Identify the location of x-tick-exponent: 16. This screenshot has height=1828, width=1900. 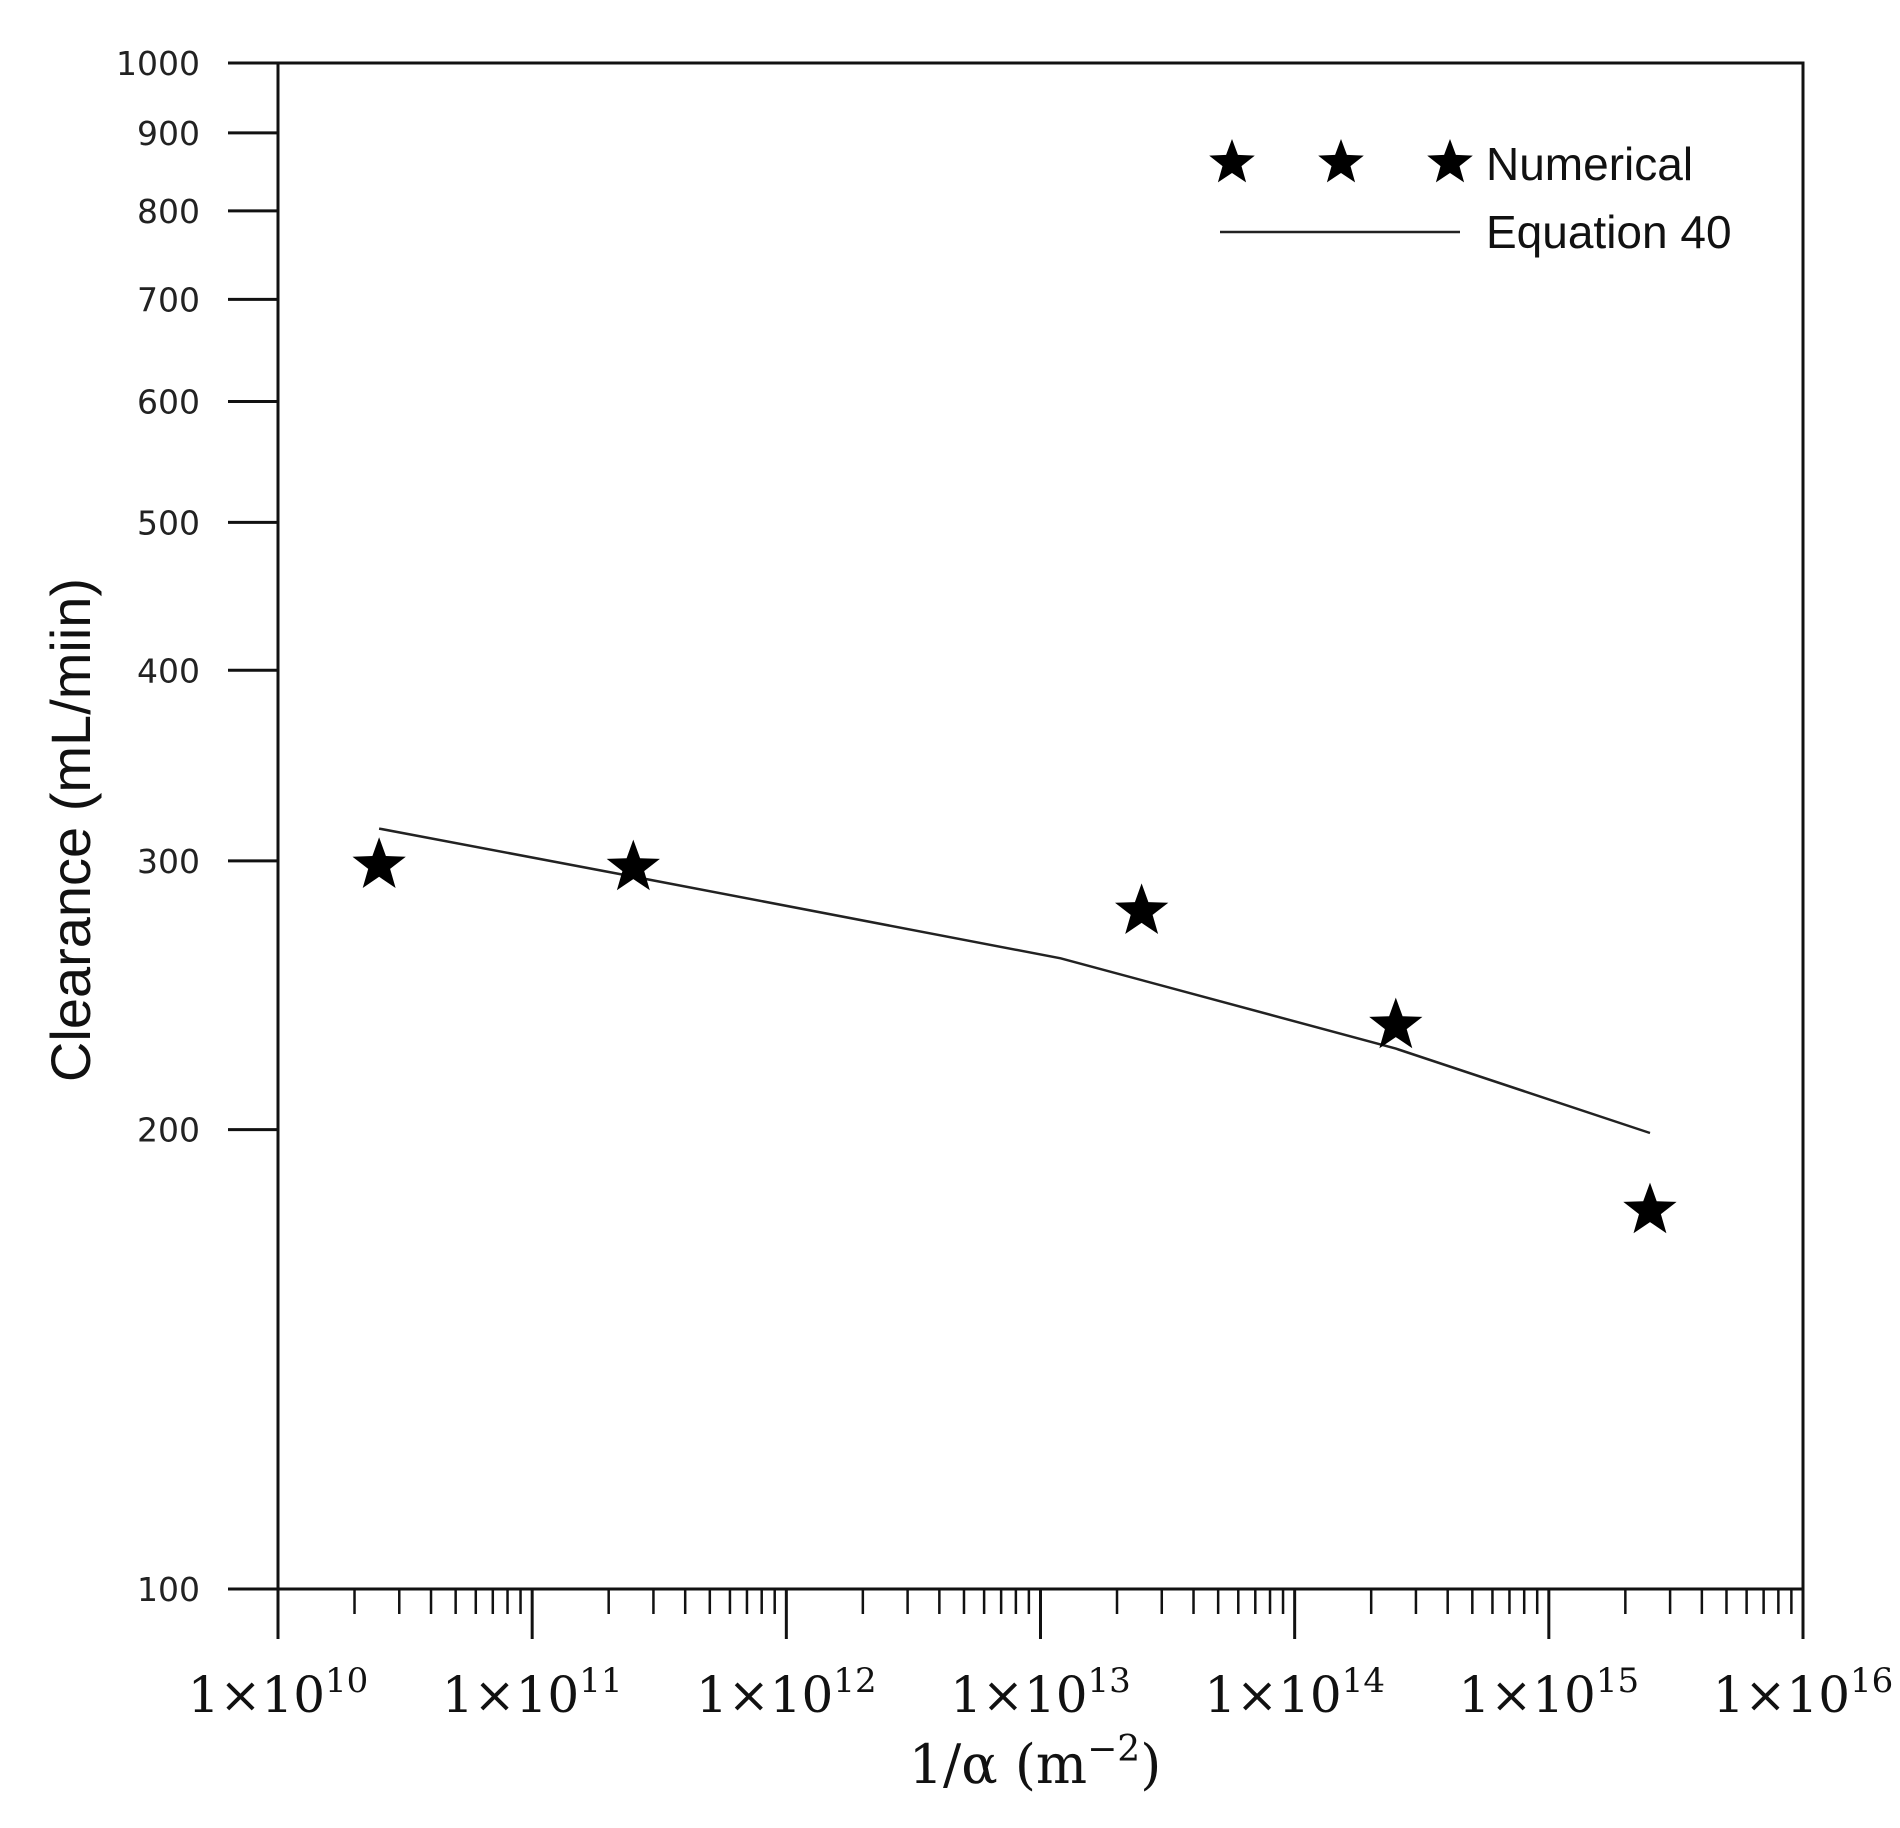
(1871, 1681).